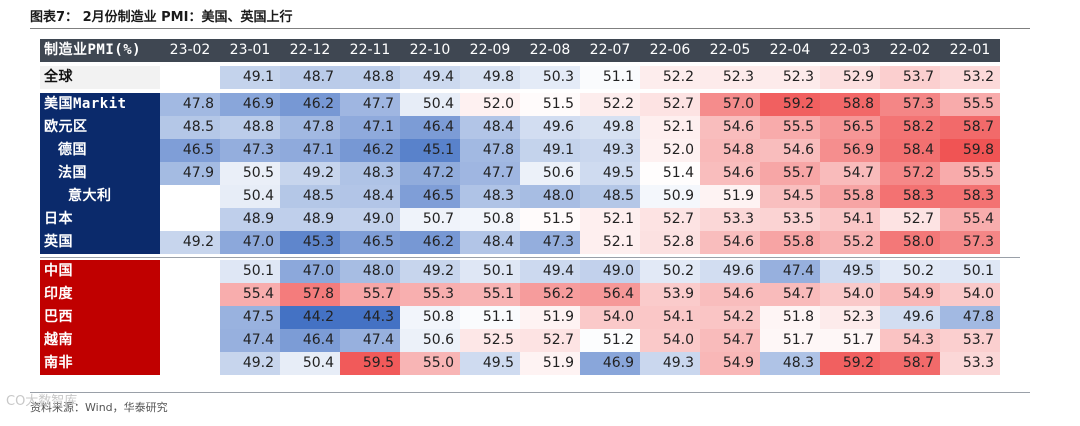 The width and height of the screenshot is (1080, 426). I want to click on value-cell: 47.7, so click(490, 173).